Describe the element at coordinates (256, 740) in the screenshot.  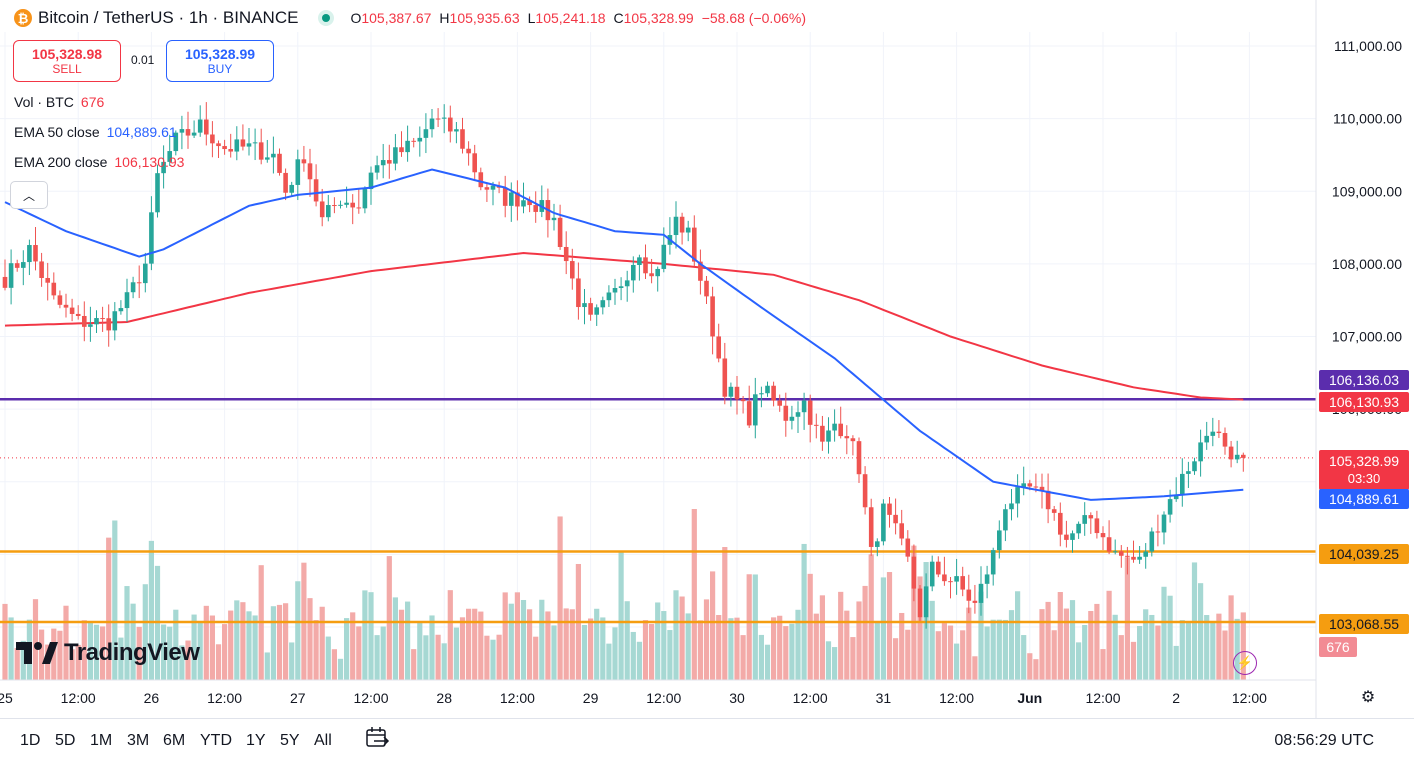
I see `timeframe-1y: 1Y` at that location.